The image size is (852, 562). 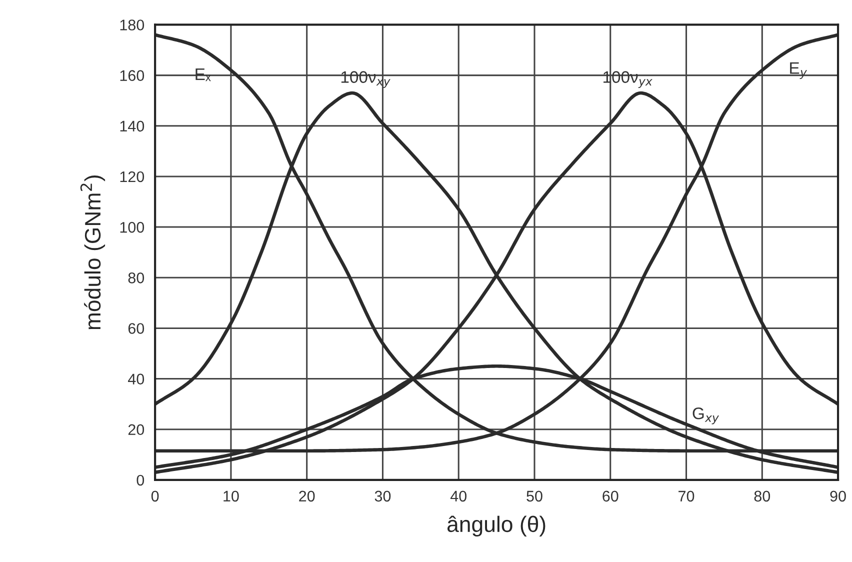 What do you see at coordinates (93, 253) in the screenshot?
I see `y-axis-title: módulo (GNm$^{2}$)` at bounding box center [93, 253].